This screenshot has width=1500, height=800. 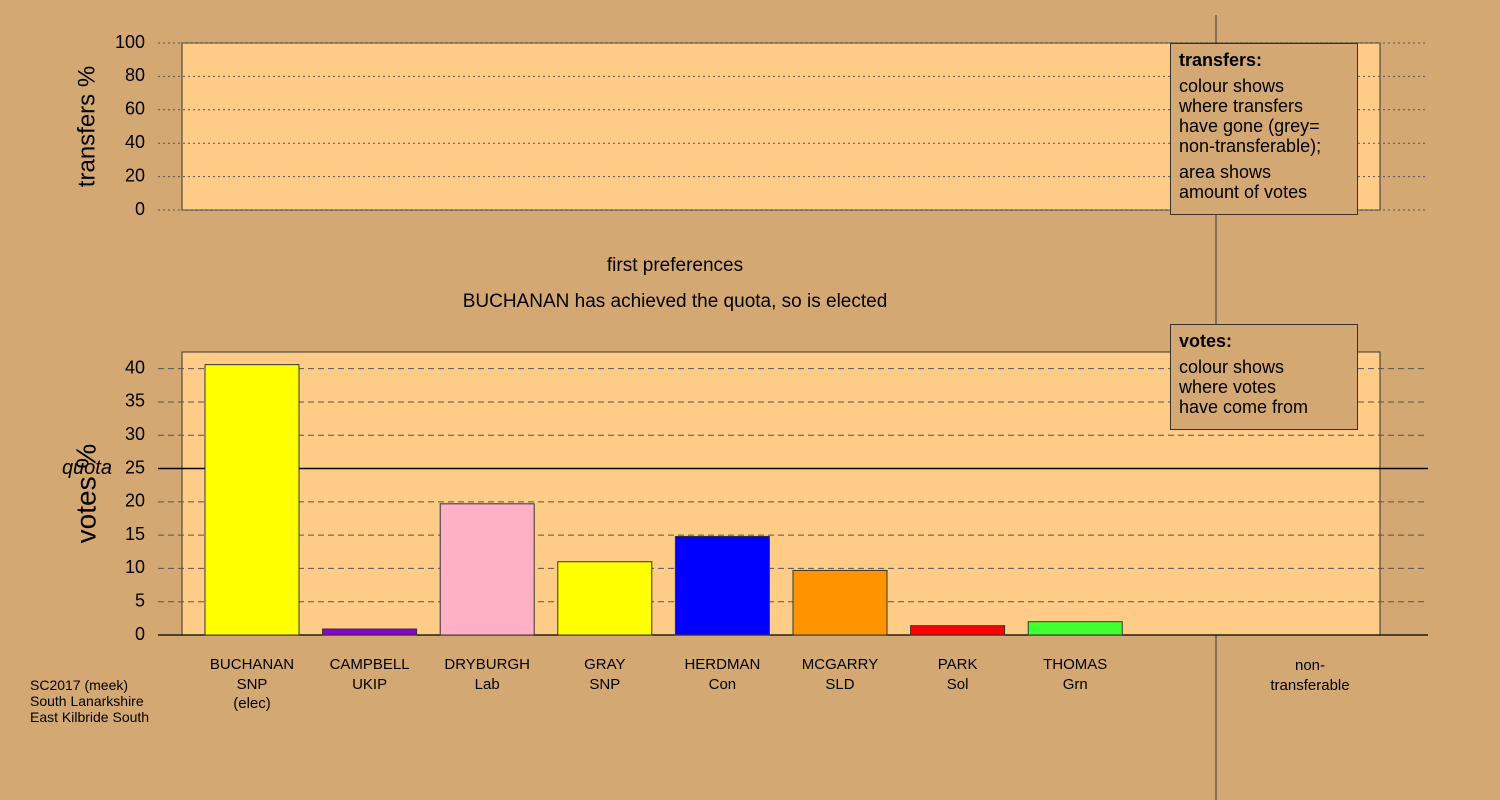 I want to click on y-tick-label: 80, so click(x=135, y=75).